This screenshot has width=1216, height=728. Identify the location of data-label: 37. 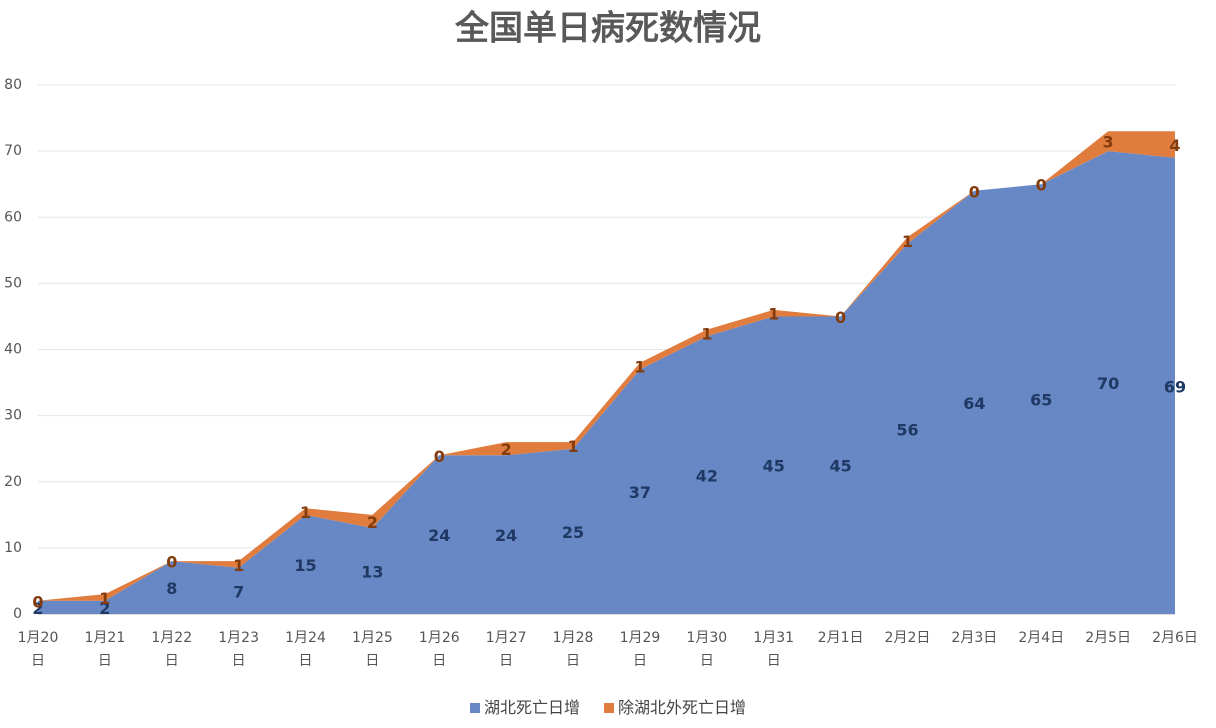
(640, 492).